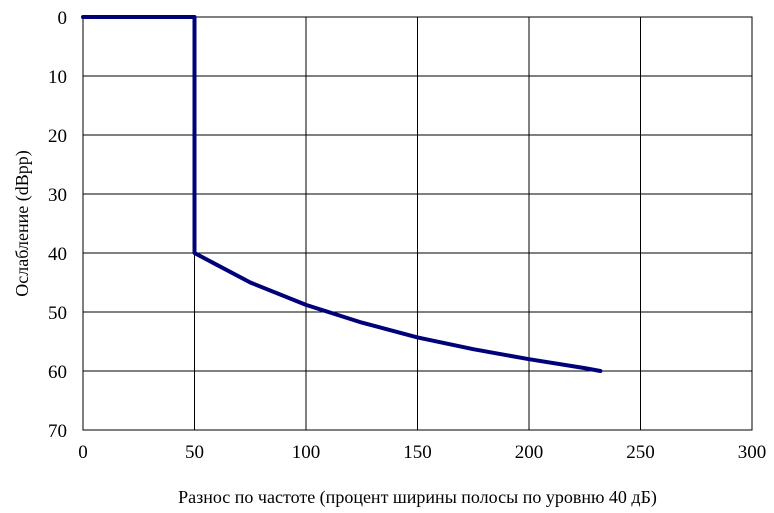 This screenshot has width=774, height=513. I want to click on y-tick-label: 40, so click(57, 254).